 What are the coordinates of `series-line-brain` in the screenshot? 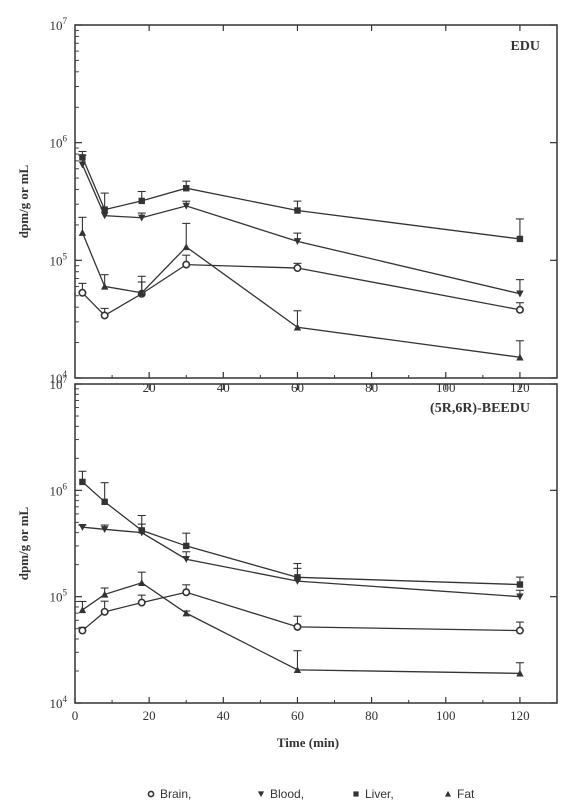 It's located at (301, 290).